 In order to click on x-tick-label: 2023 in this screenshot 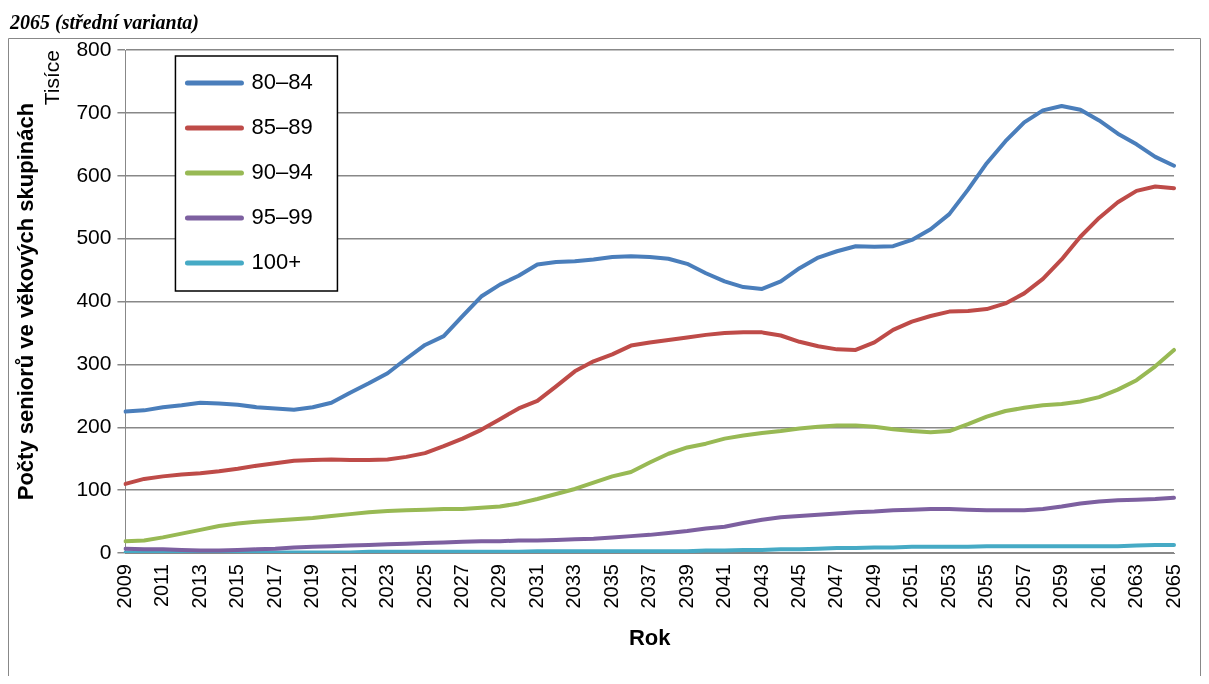, I will do `click(386, 586)`.